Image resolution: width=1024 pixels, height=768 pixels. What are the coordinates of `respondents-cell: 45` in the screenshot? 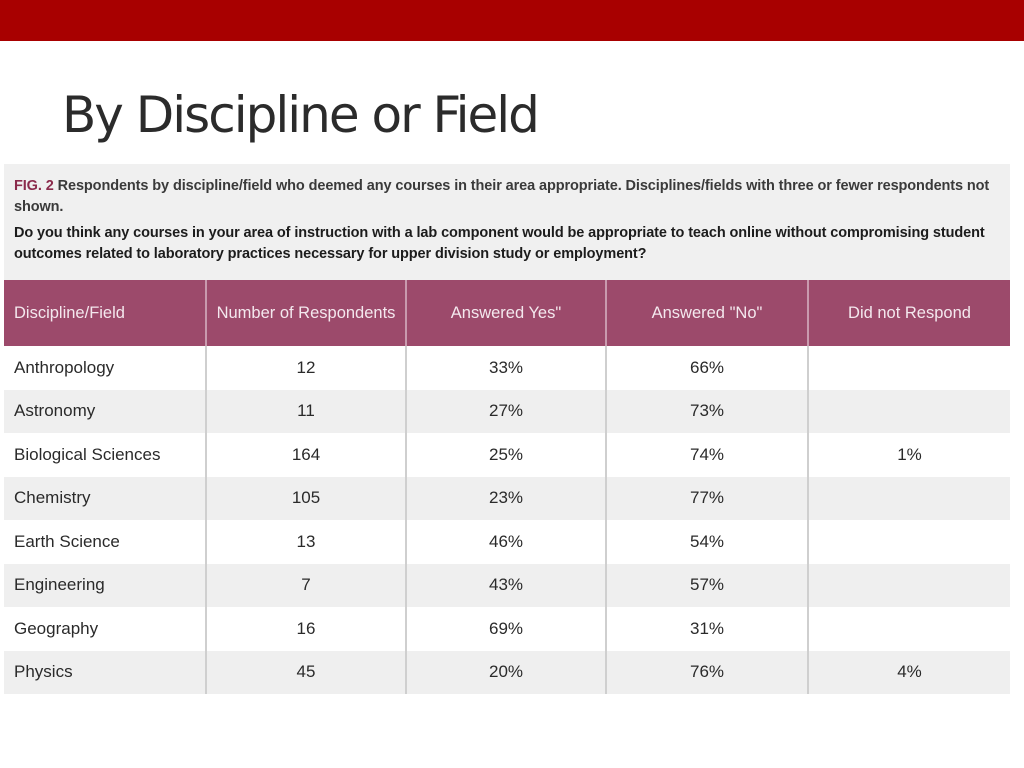 It's located at (306, 672).